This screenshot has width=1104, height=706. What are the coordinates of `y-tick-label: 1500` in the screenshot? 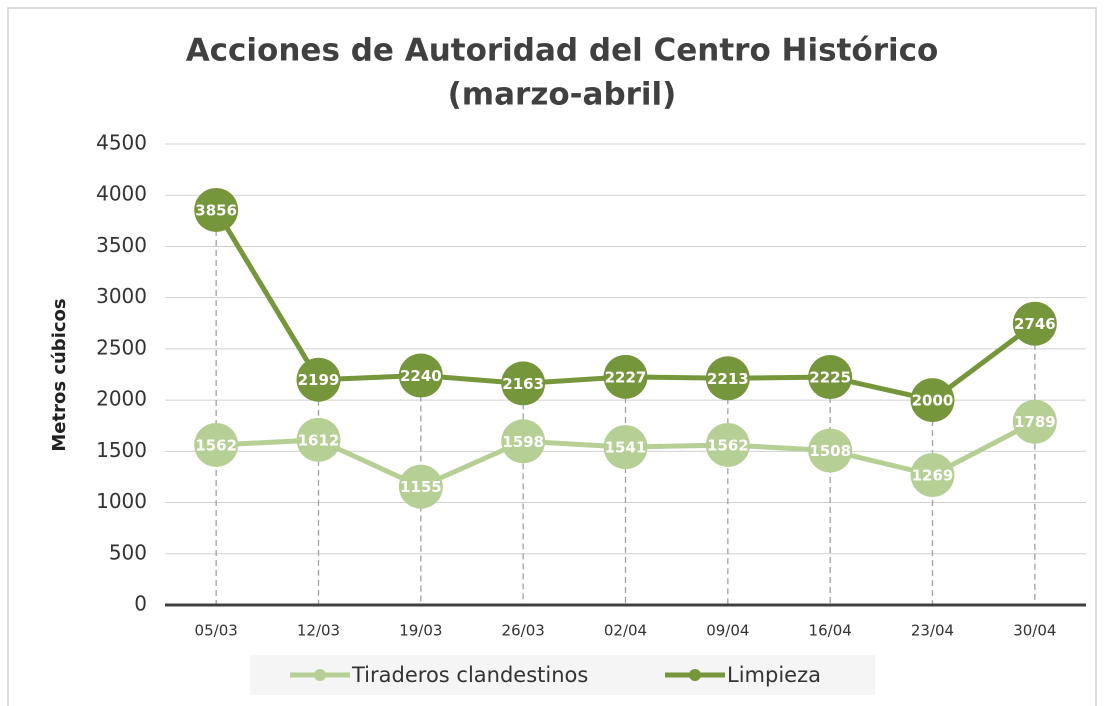 It's located at (121, 450).